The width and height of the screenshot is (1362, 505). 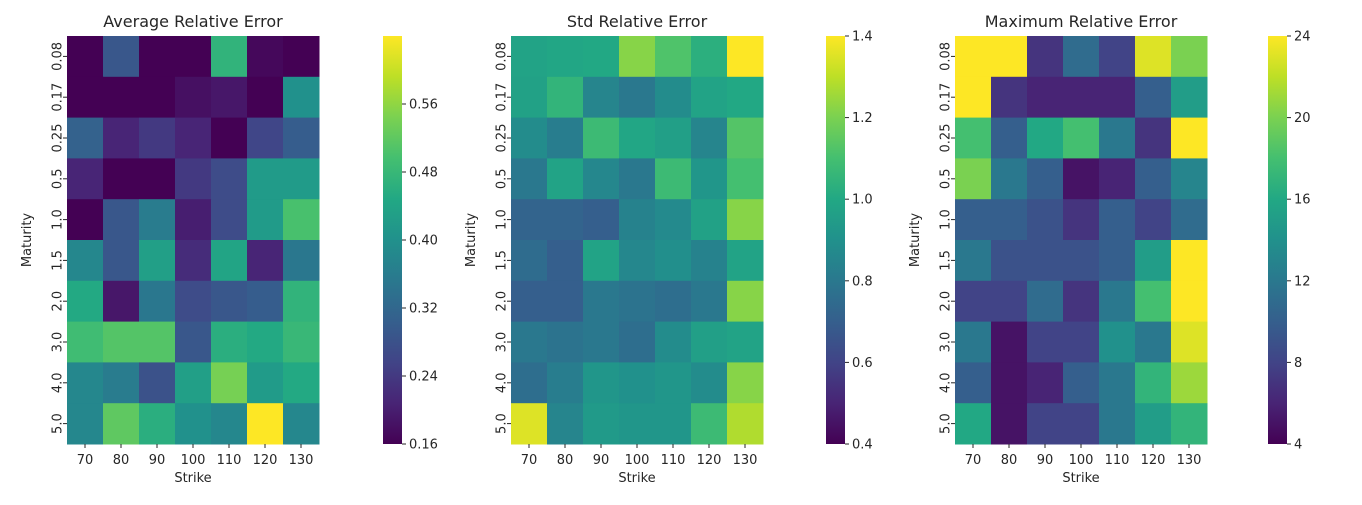 I want to click on y-tick-label: 2.0, so click(x=946, y=301).